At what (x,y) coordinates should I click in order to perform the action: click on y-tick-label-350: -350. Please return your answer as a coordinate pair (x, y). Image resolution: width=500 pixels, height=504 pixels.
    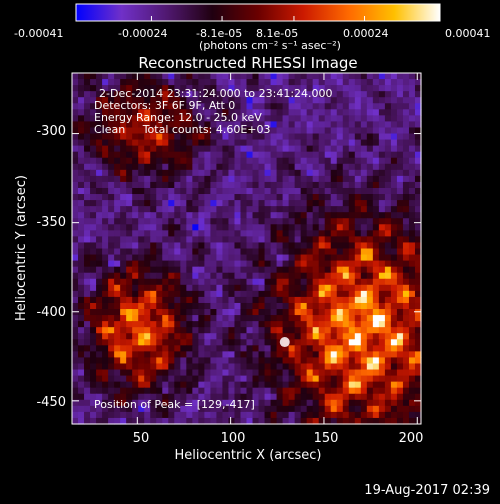
    Looking at the image, I should click on (51, 222).